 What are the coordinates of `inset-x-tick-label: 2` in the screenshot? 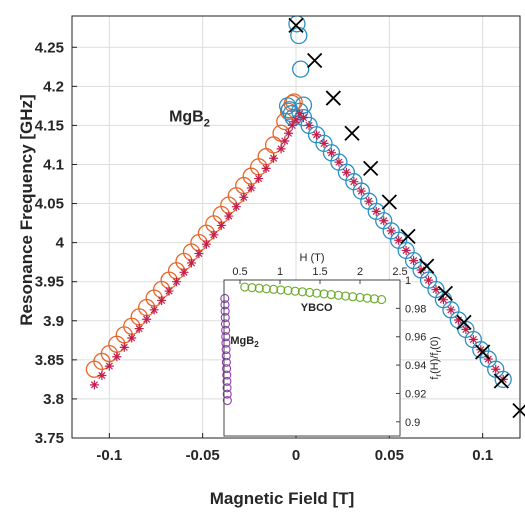 It's located at (360, 272).